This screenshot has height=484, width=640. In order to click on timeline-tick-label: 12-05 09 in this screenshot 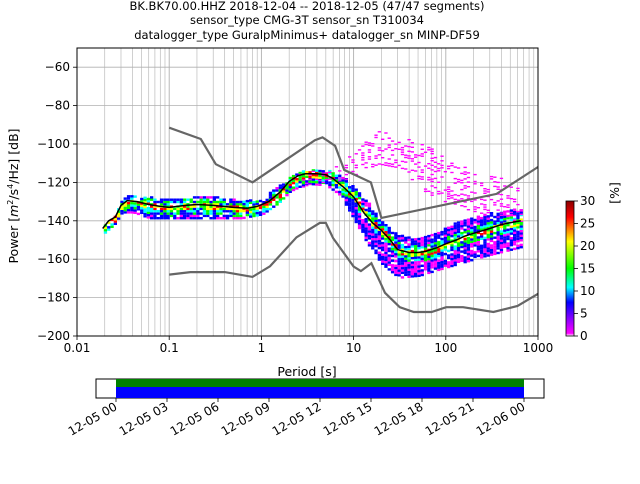, I will do `click(246, 418)`.